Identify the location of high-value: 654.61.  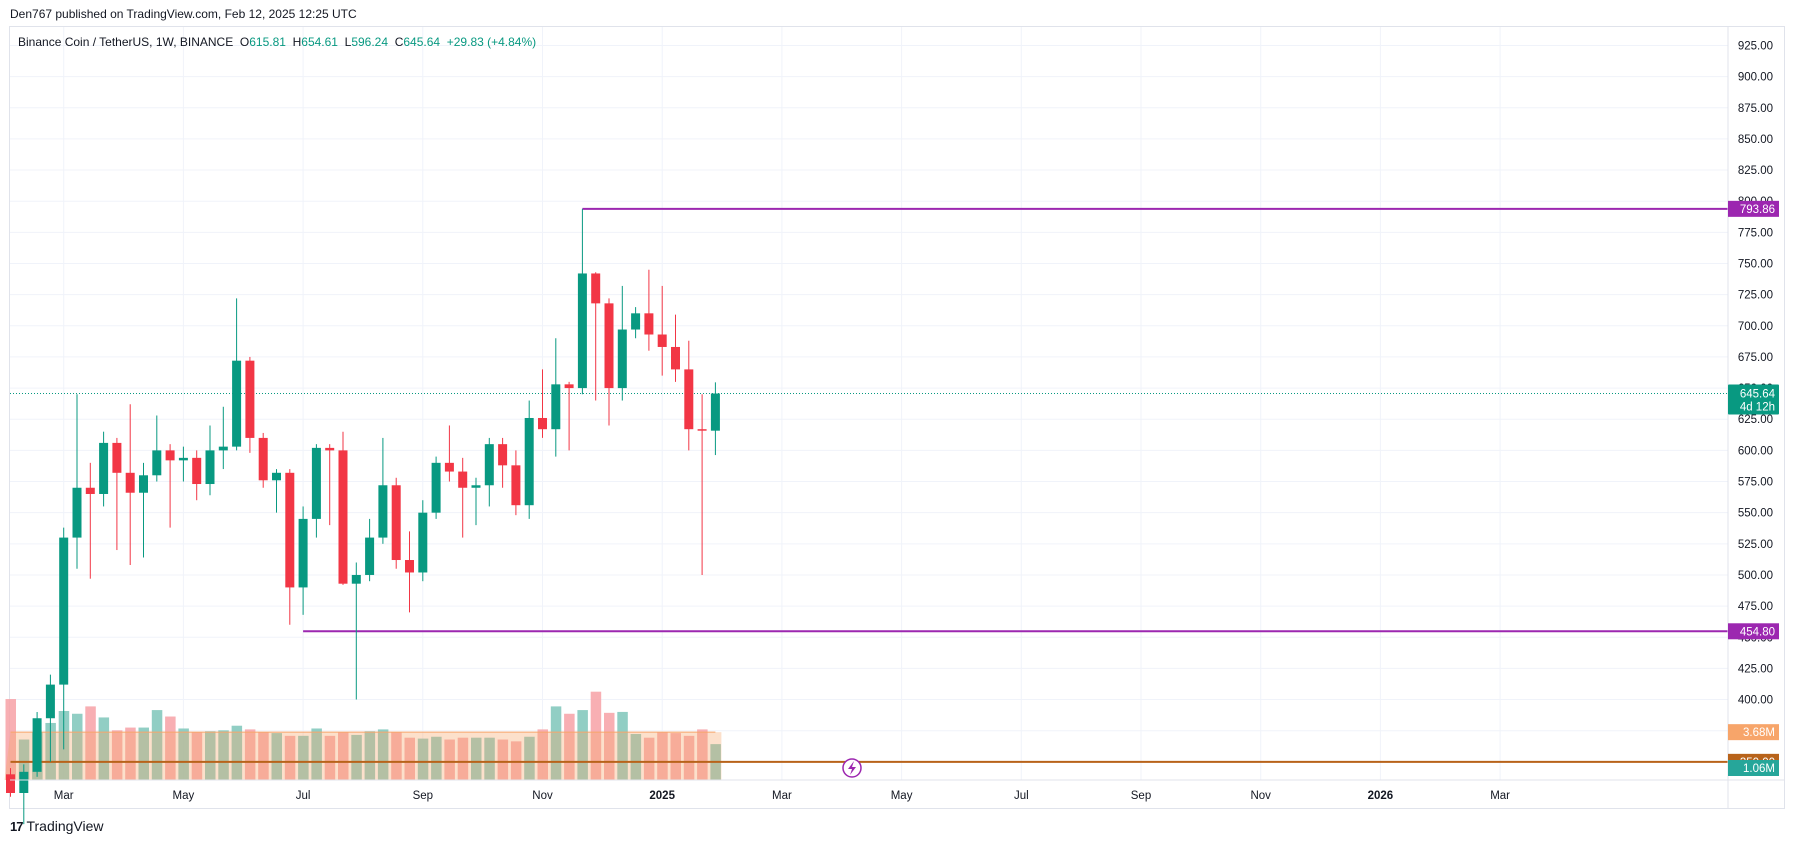
(319, 42).